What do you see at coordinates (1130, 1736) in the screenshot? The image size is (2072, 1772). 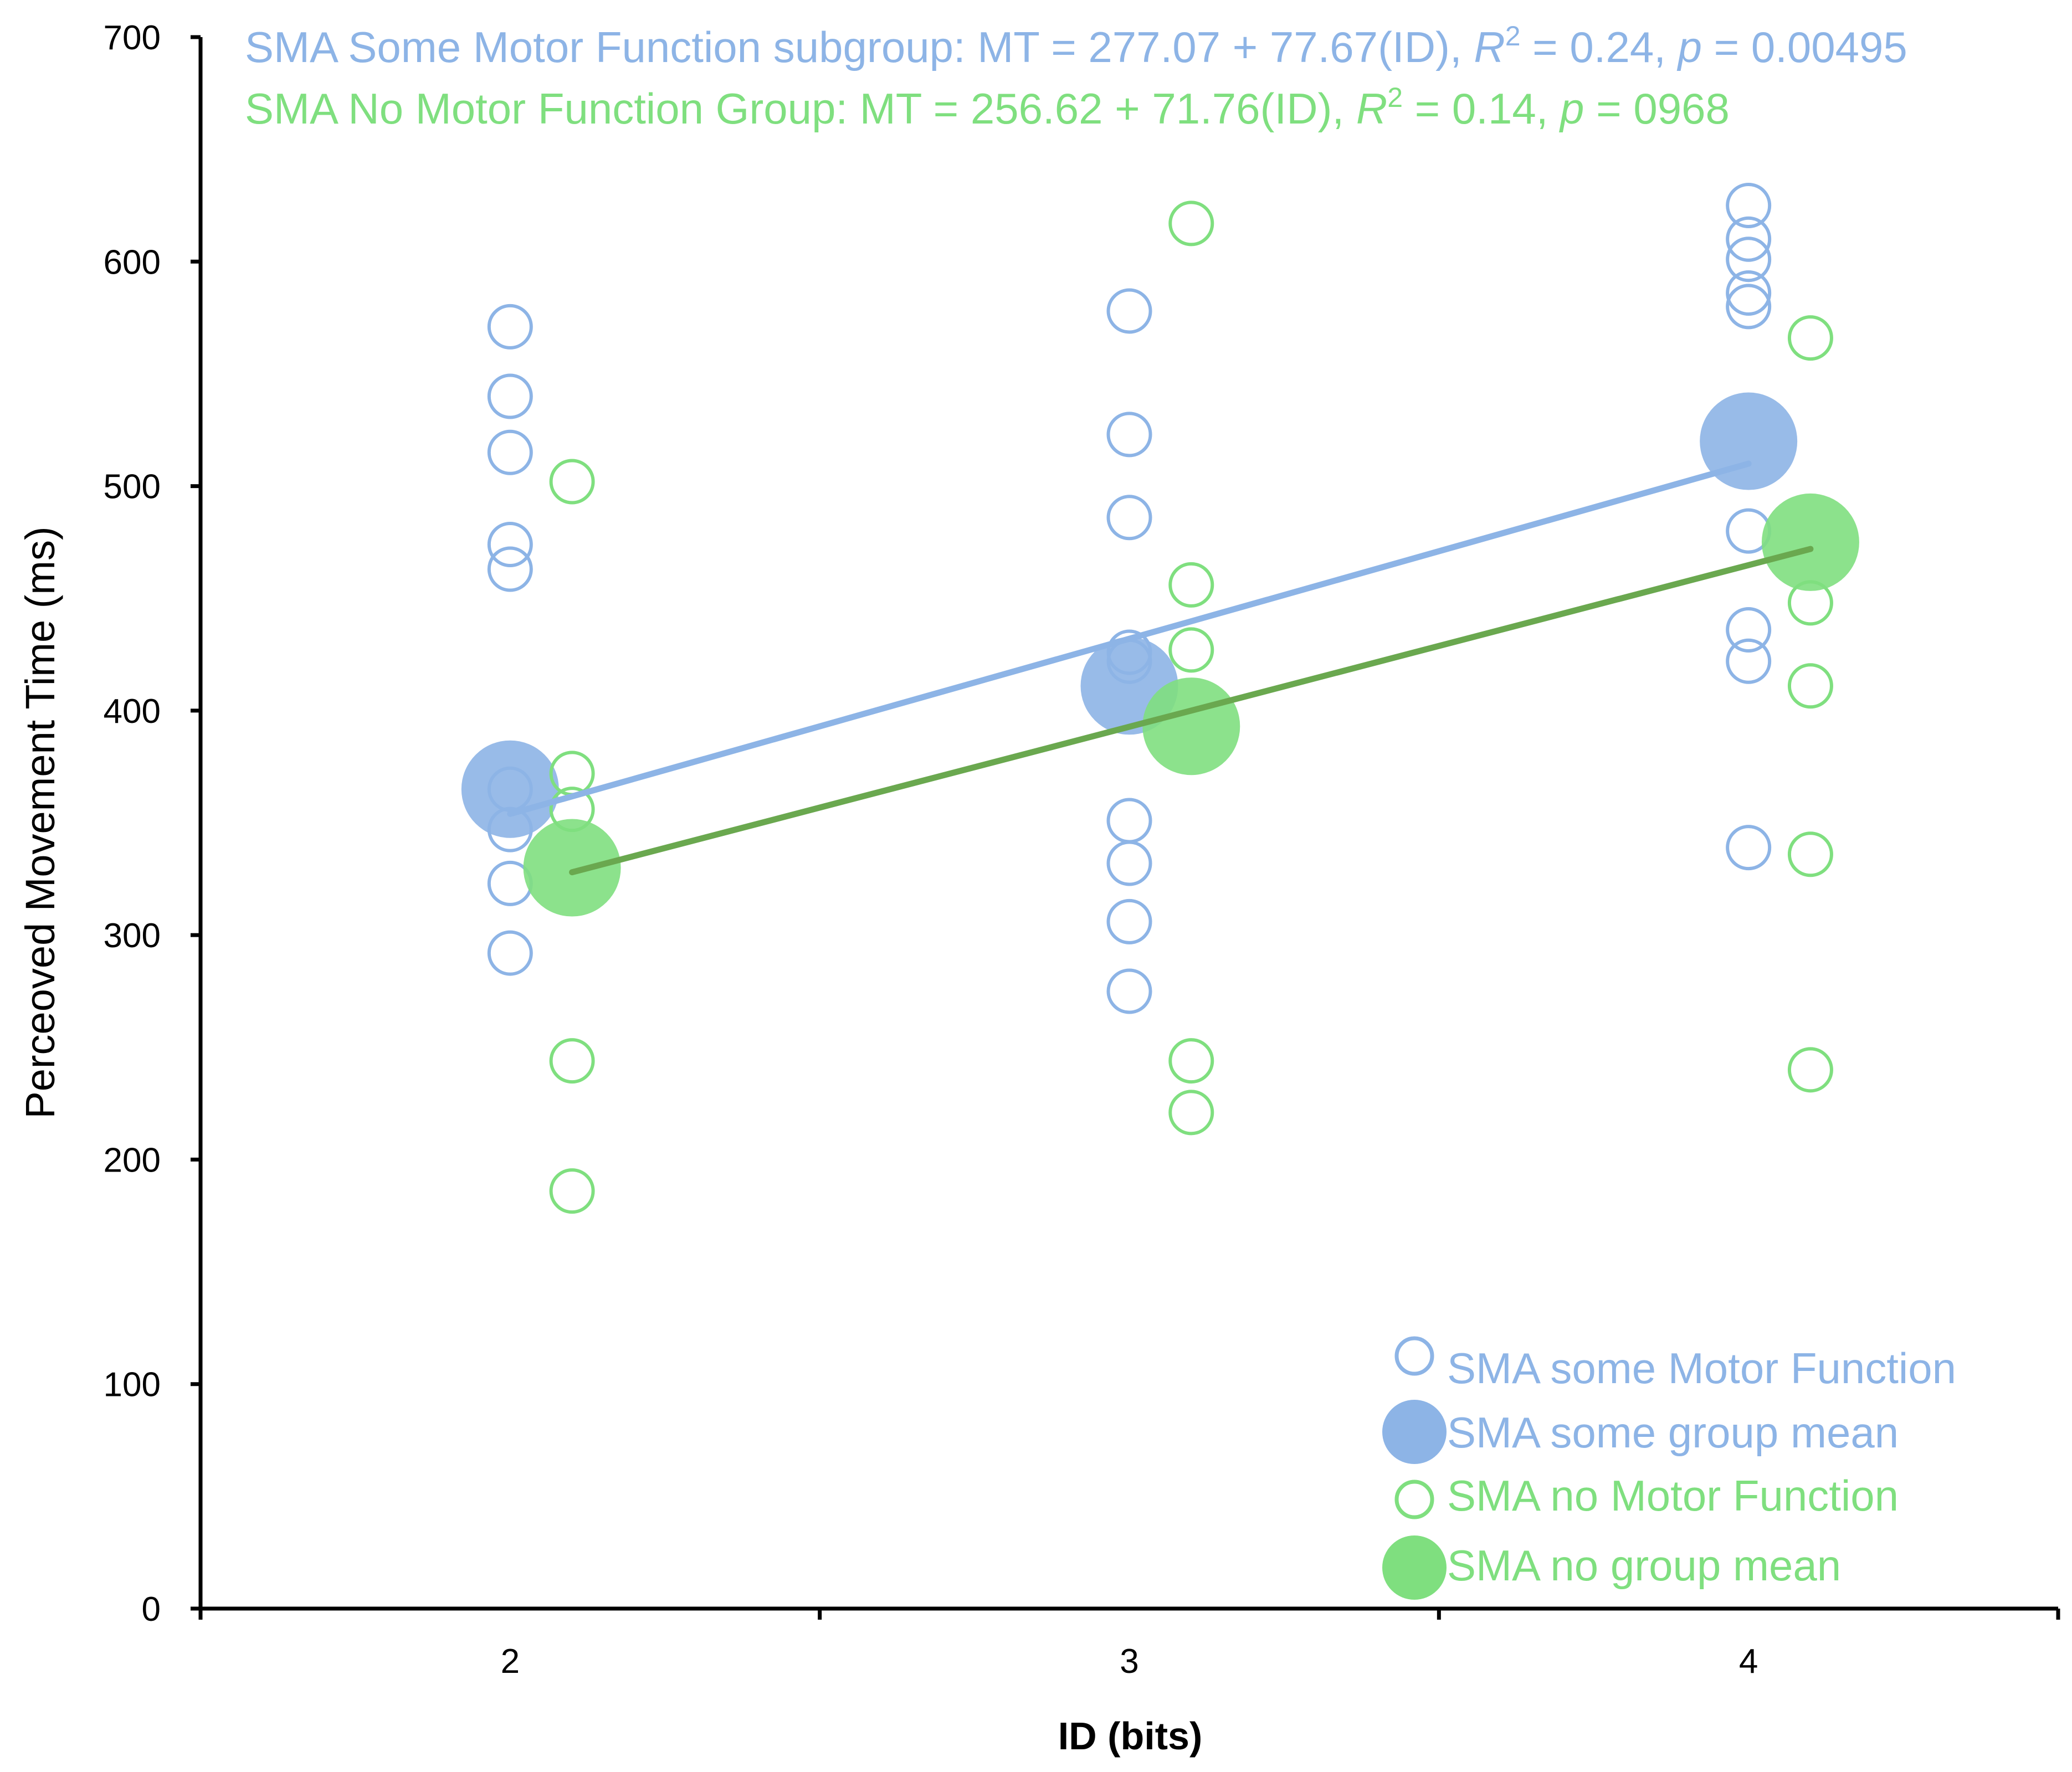 I see `x-axis-title: ID (bits)` at bounding box center [1130, 1736].